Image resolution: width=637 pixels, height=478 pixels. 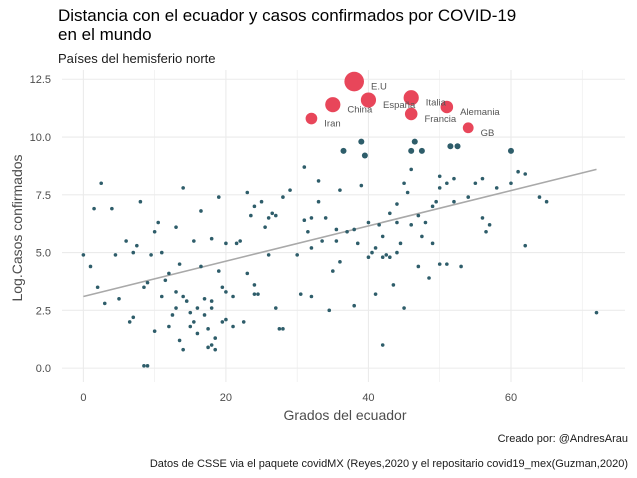 What do you see at coordinates (511, 398) in the screenshot?
I see `x-tick-label: 60` at bounding box center [511, 398].